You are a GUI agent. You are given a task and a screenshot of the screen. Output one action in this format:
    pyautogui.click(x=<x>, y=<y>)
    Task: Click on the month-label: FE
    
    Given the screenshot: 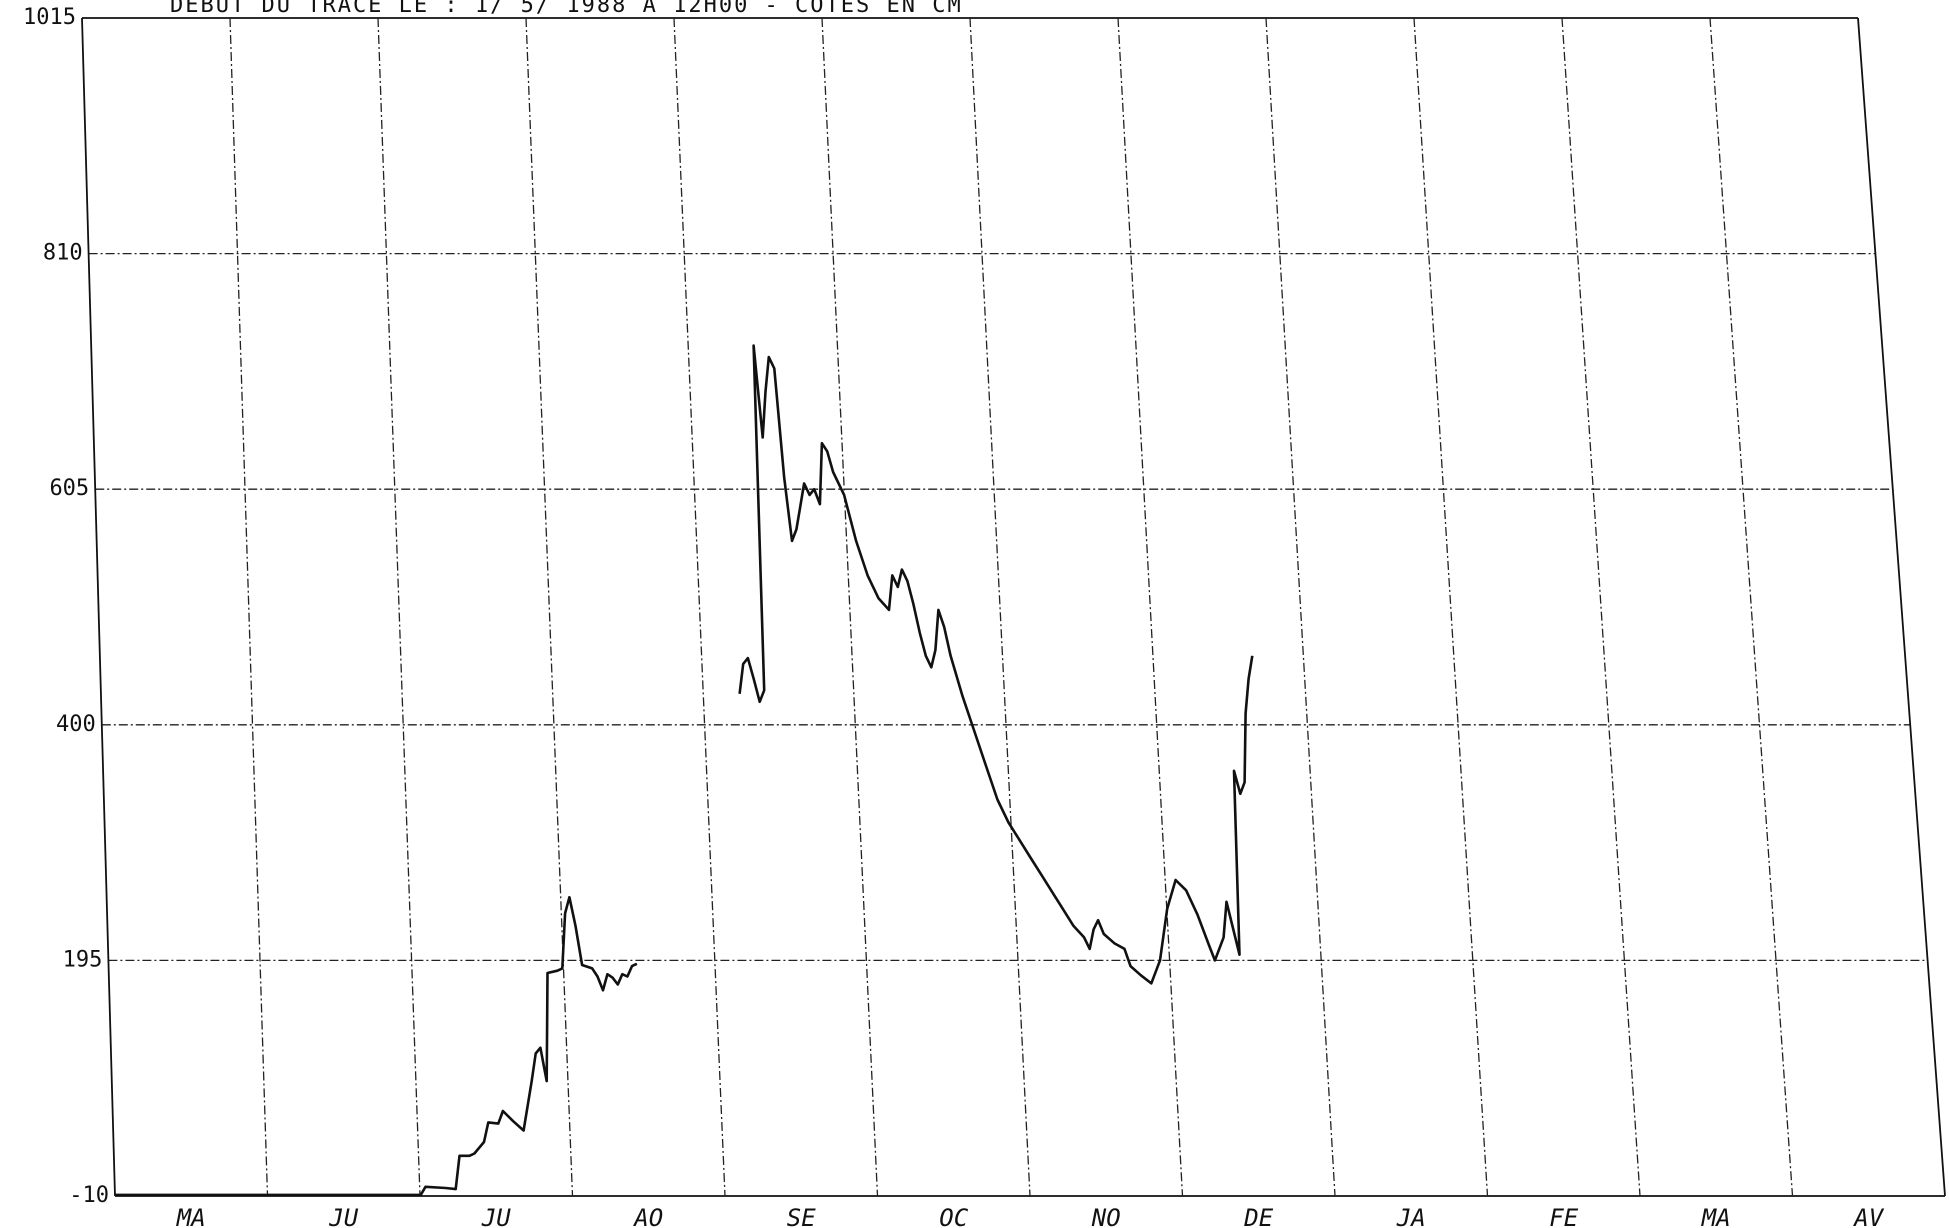 What is the action you would take?
    pyautogui.click(x=1563, y=1216)
    